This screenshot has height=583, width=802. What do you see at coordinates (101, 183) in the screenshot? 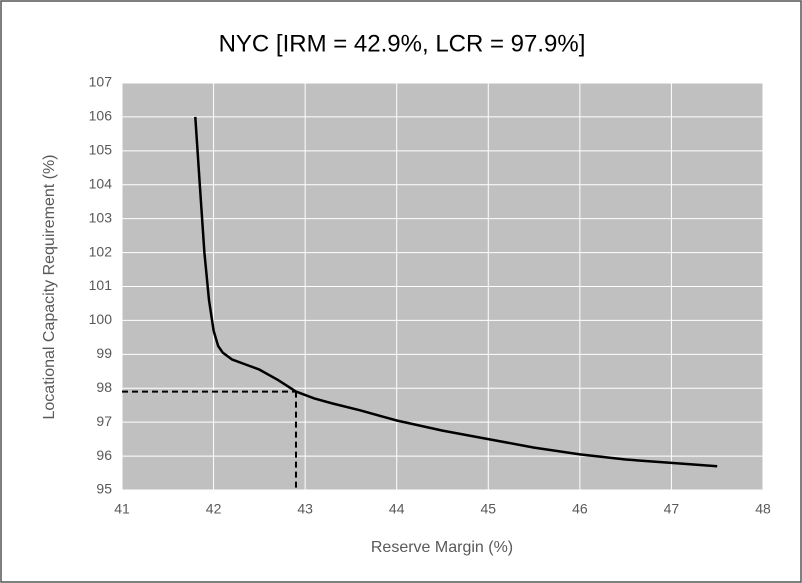
I see `y-tick-label: 104` at bounding box center [101, 183].